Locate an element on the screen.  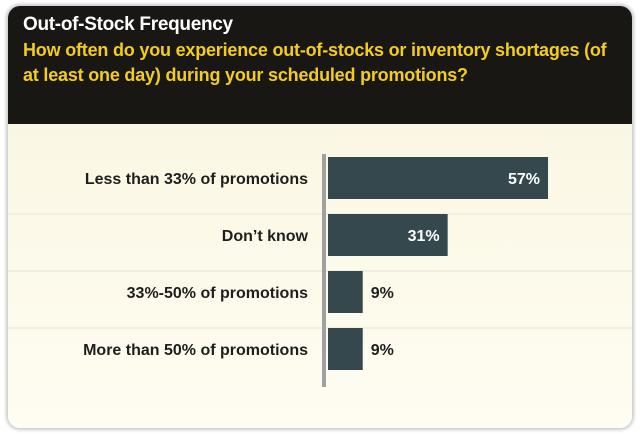
category-label: Less than 33% of promotions is located at coordinates (196, 179).